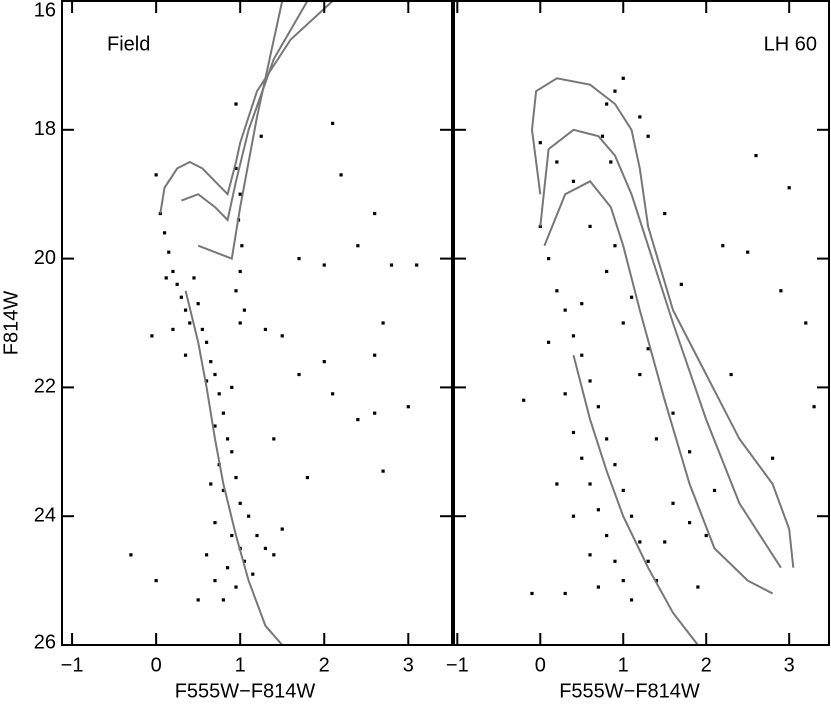 The width and height of the screenshot is (831, 712). I want to click on y-axis-label: F814W, so click(11, 323).